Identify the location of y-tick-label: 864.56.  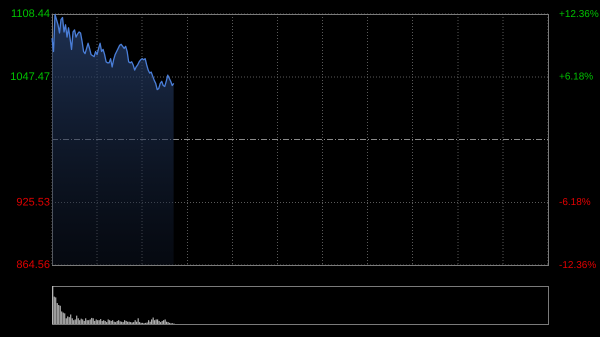
(33, 265).